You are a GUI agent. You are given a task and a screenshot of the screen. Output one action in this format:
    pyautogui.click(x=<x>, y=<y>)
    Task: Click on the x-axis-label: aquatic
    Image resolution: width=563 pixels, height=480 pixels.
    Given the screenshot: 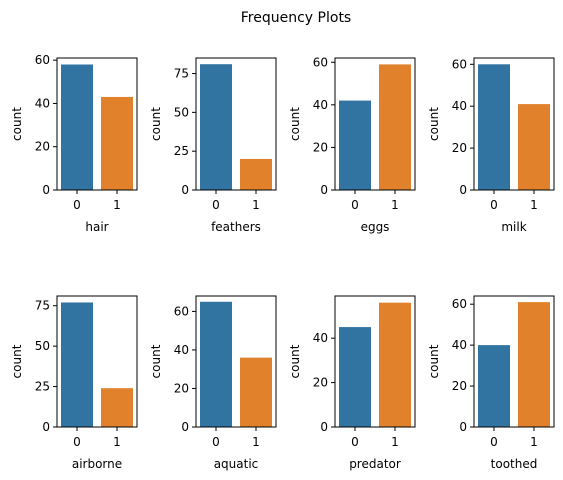 What is the action you would take?
    pyautogui.click(x=236, y=464)
    